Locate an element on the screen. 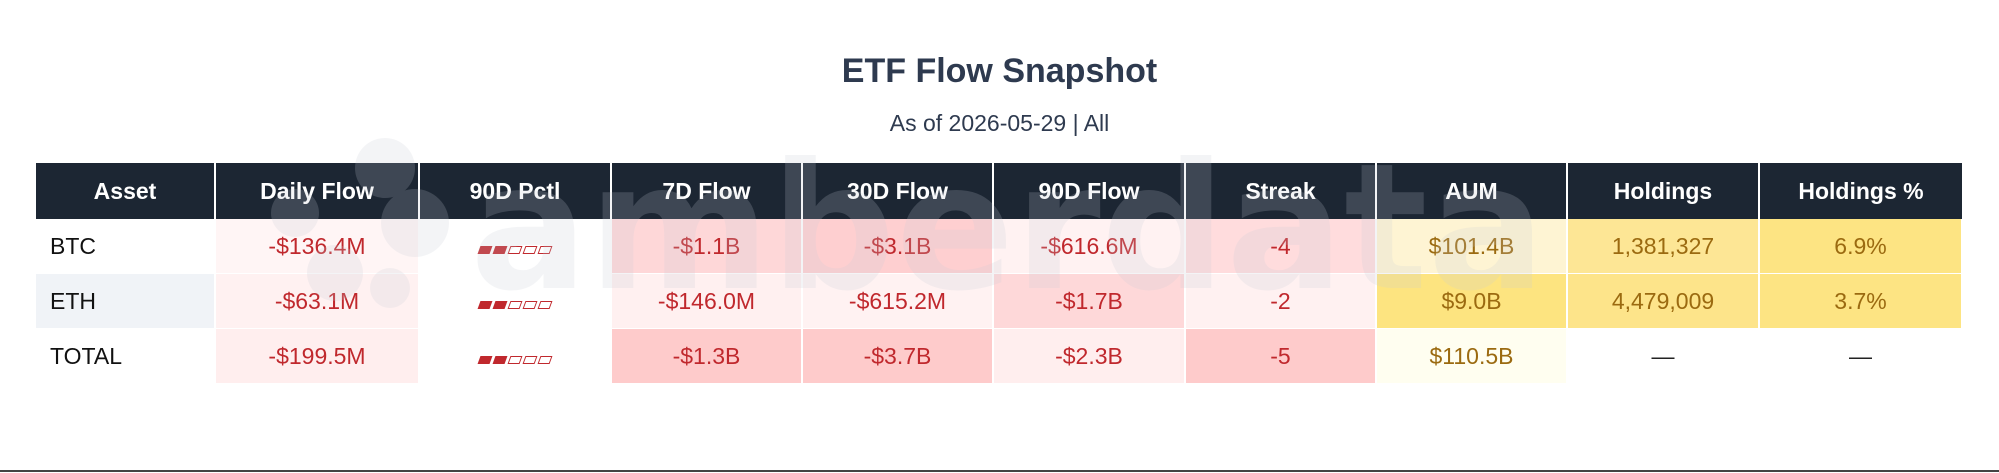 The image size is (1999, 473). aum-cell: $9.0B is located at coordinates (1472, 301).